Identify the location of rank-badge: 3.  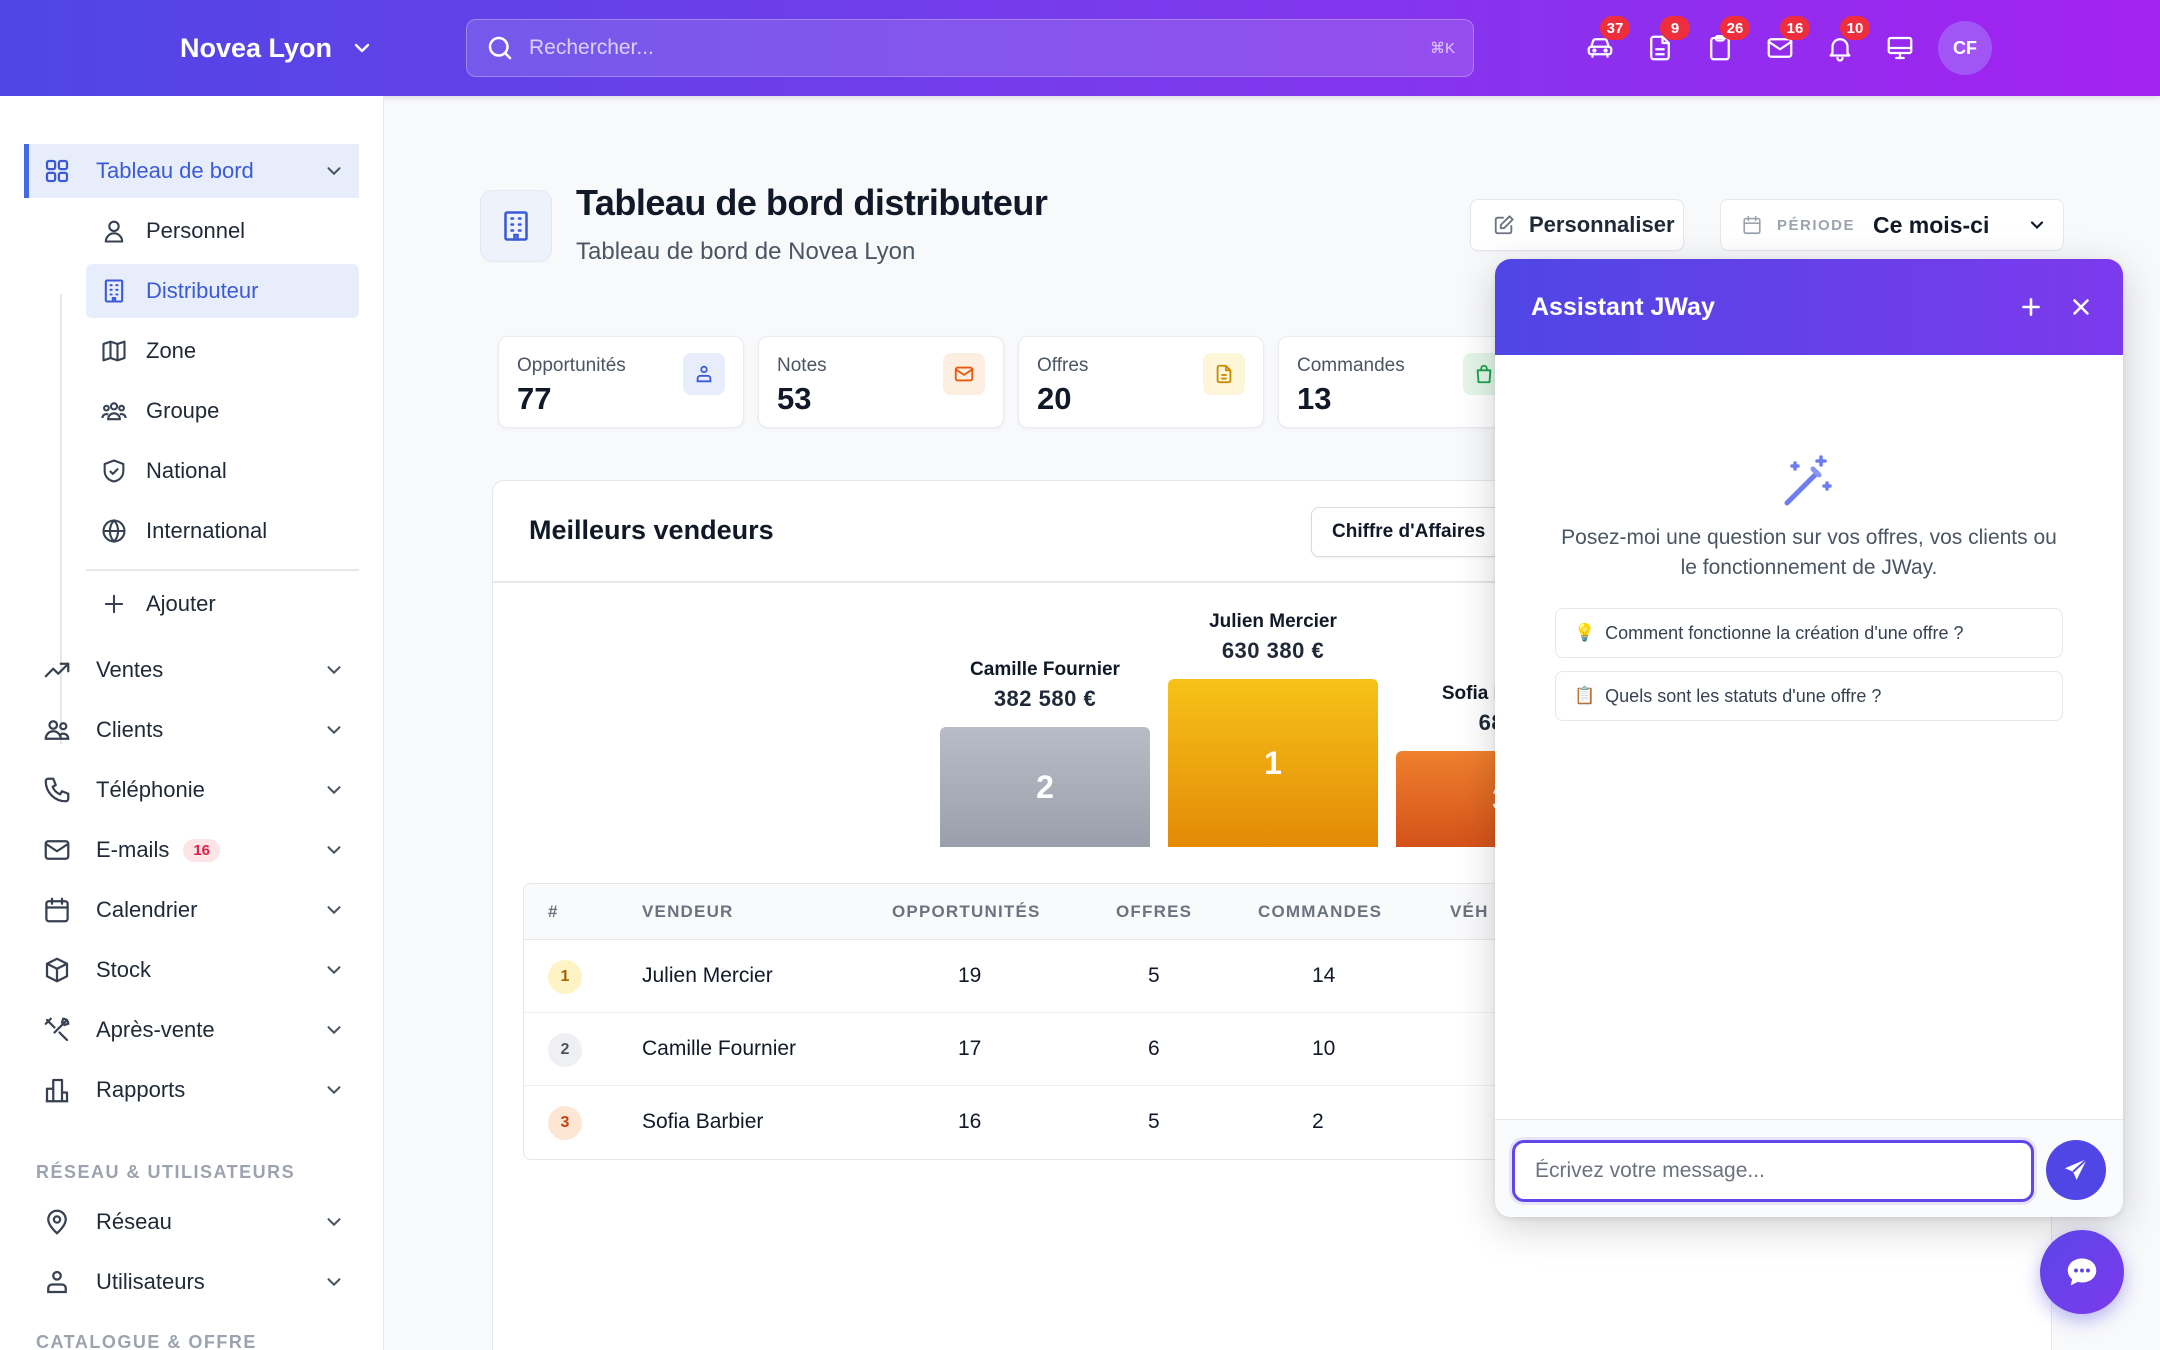
(565, 1123).